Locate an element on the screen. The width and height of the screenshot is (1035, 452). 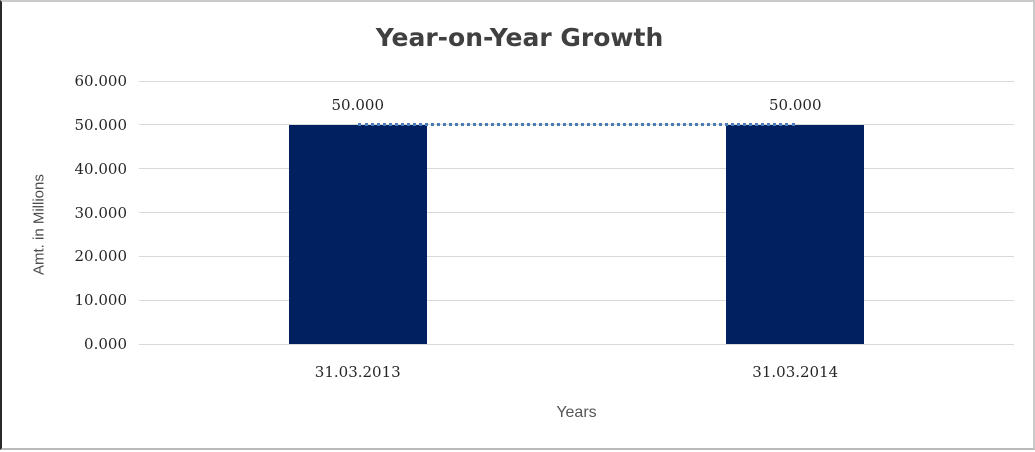
chart-title: Year-on-Year Growth is located at coordinates (519, 37).